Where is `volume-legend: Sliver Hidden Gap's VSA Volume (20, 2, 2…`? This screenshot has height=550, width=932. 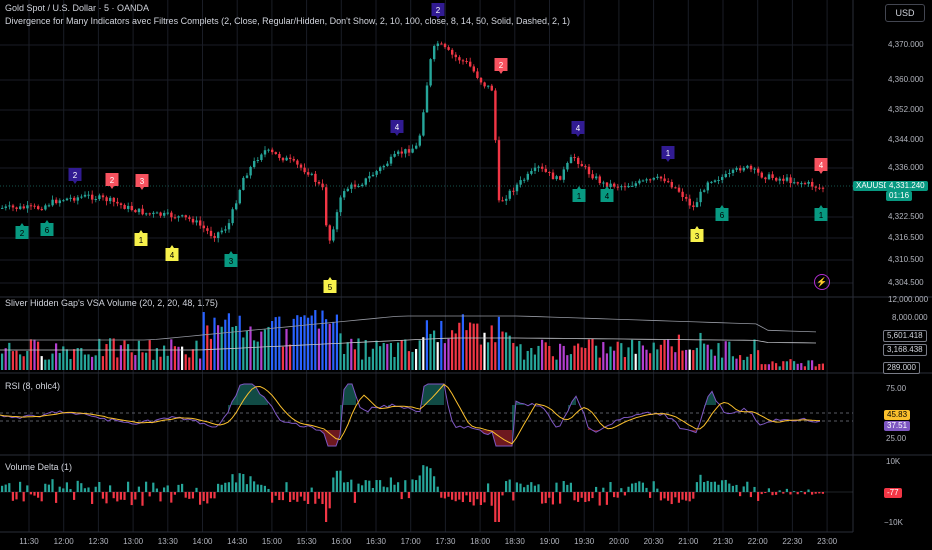
volume-legend: Sliver Hidden Gap's VSA Volume (20, 2, 2… is located at coordinates (111, 303).